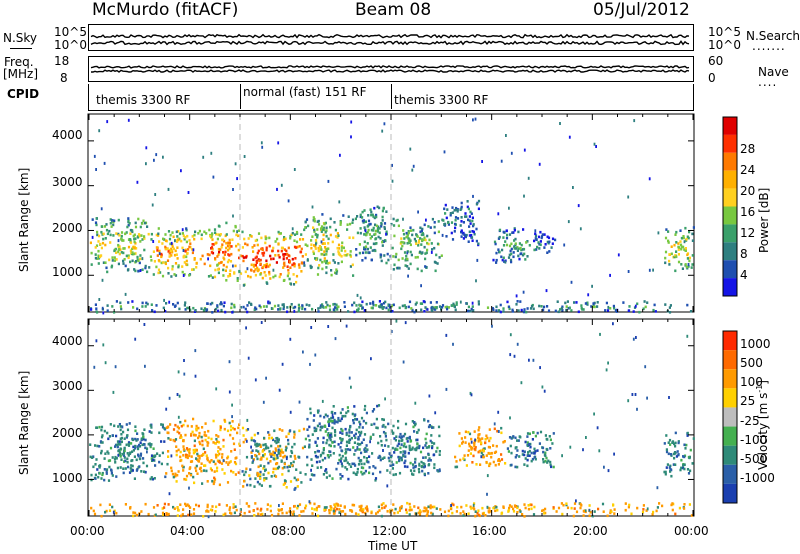  Describe the element at coordinates (691, 531) in the screenshot. I see `xtick-6: 00:00` at that location.